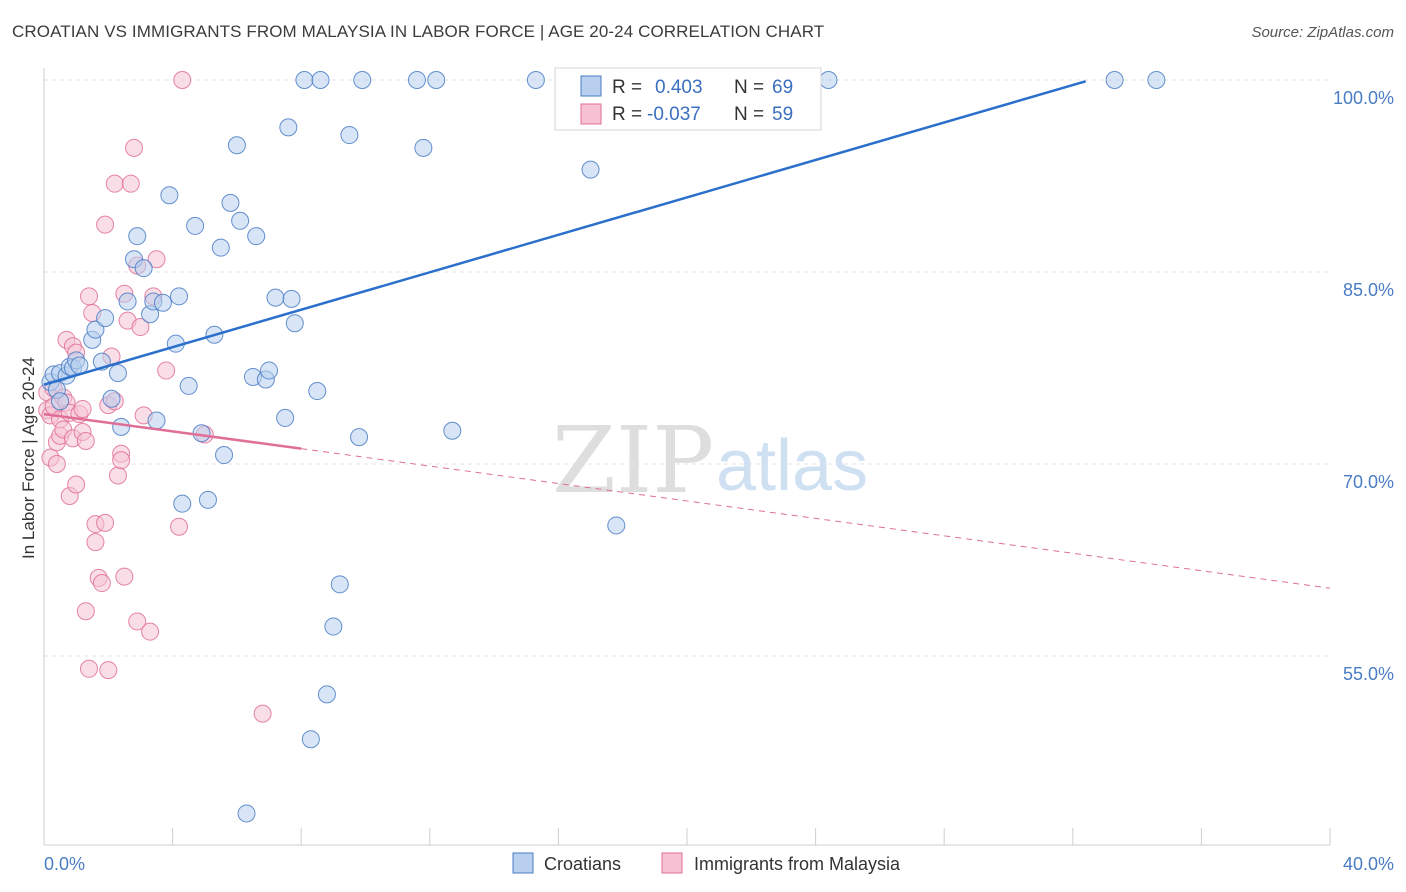  I want to click on stats-r-label-croatians: R =, so click(627, 87).